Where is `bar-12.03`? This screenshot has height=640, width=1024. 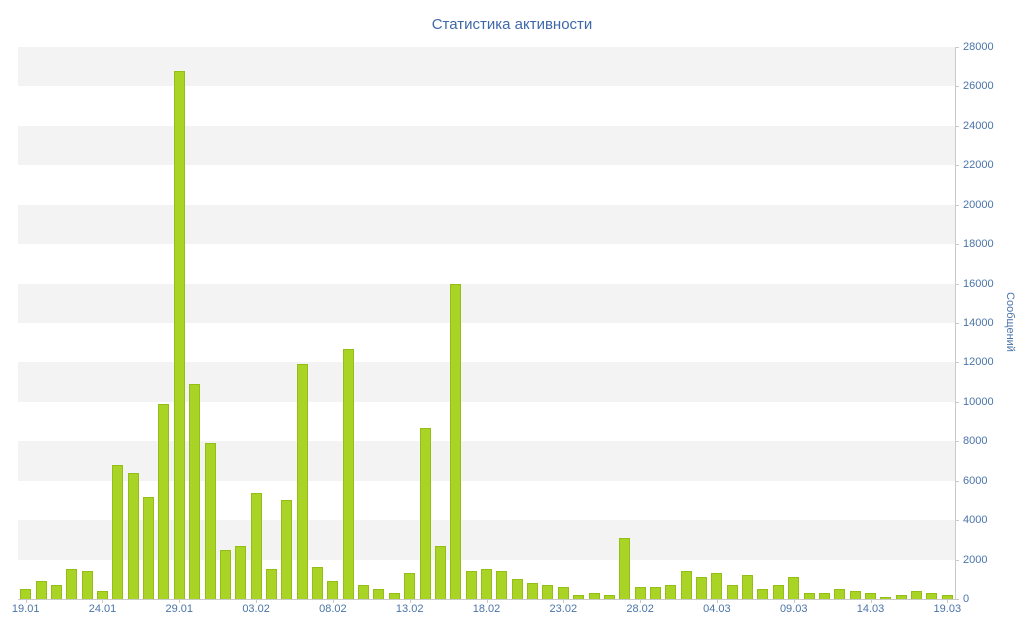 bar-12.03 is located at coordinates (840, 594).